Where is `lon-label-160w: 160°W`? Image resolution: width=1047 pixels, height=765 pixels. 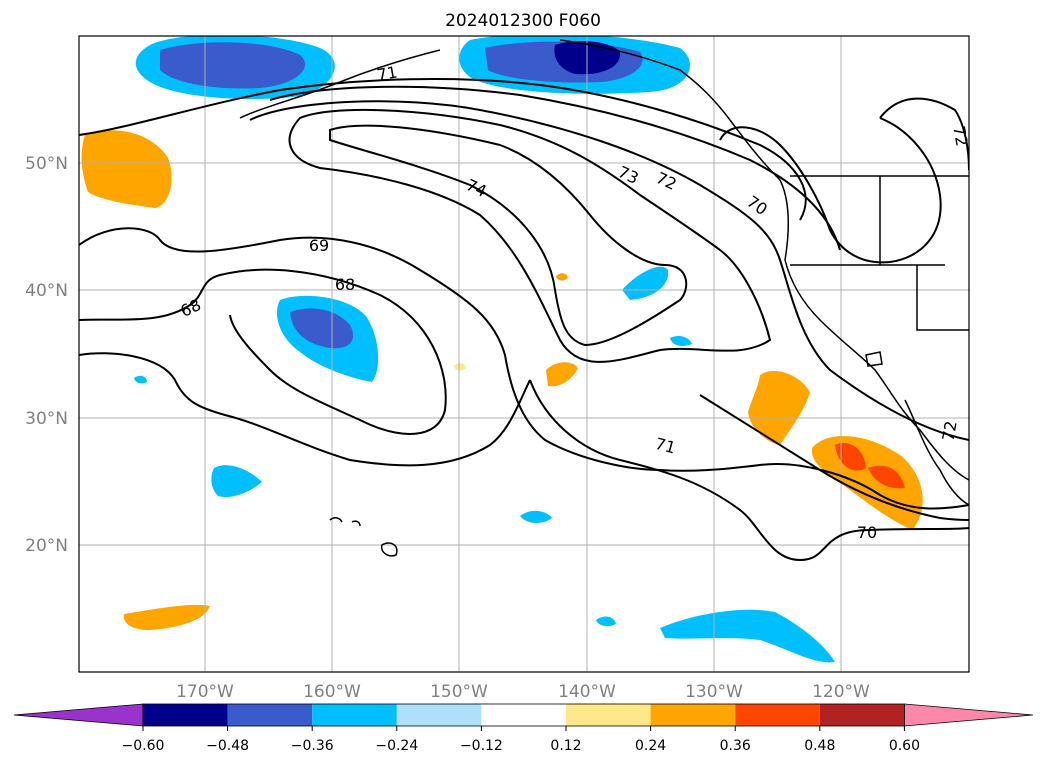
lon-label-160w: 160°W is located at coordinates (332, 692).